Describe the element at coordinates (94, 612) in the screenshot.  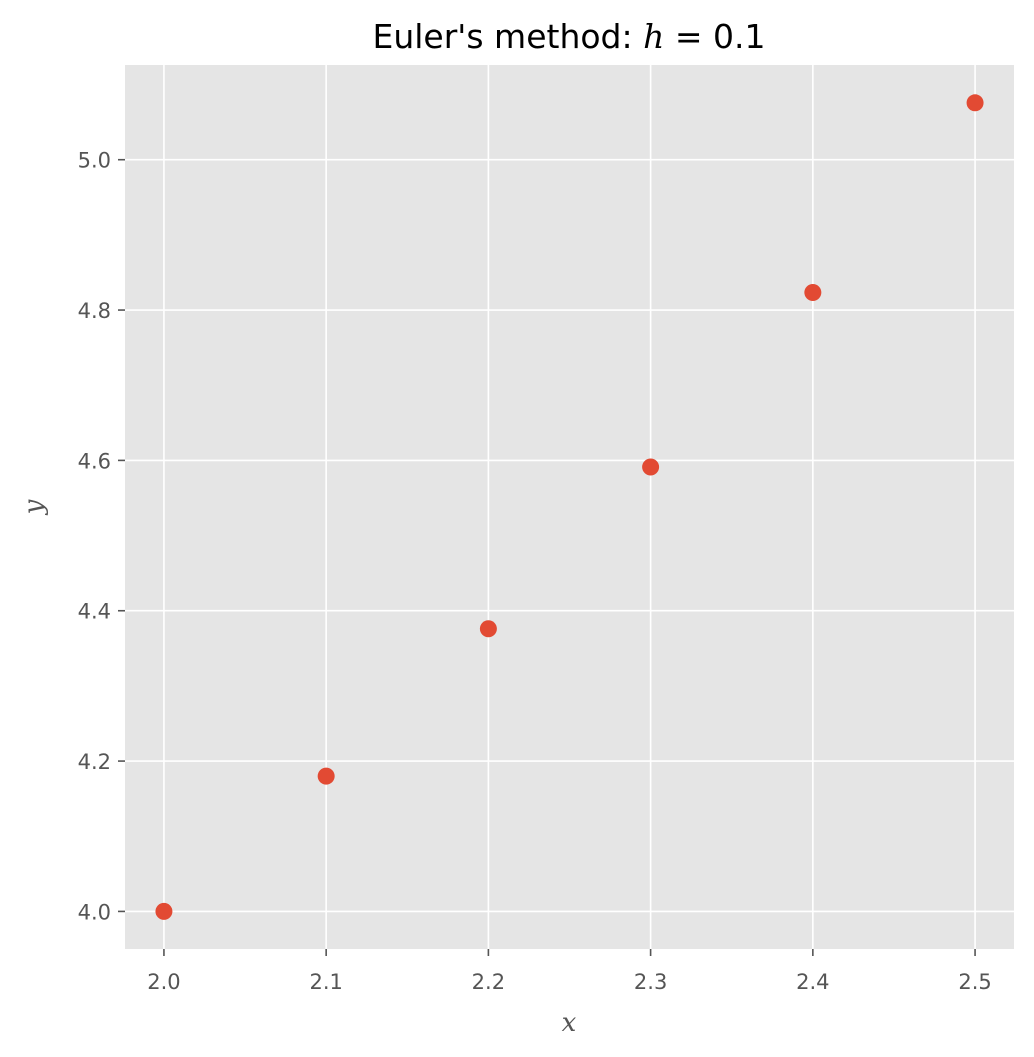
I see `y-tick-label: 4.4` at that location.